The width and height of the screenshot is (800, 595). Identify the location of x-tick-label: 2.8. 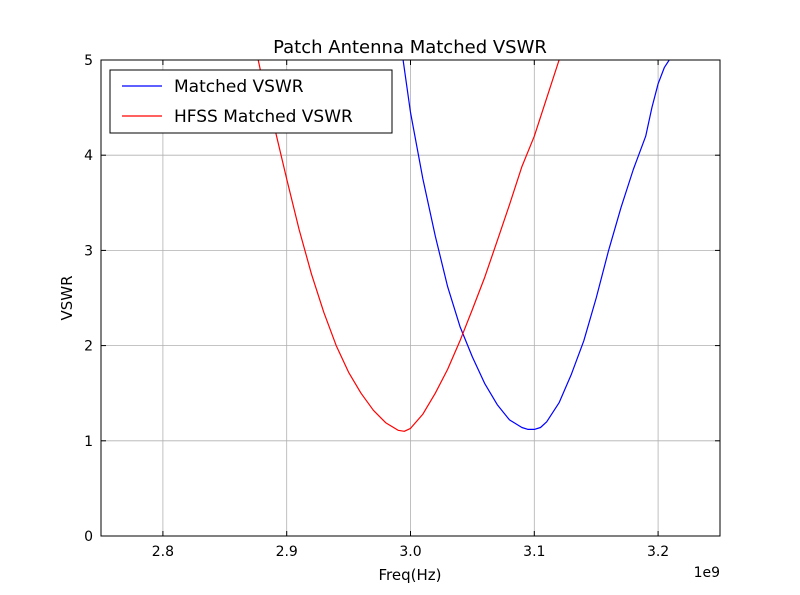
(163, 552).